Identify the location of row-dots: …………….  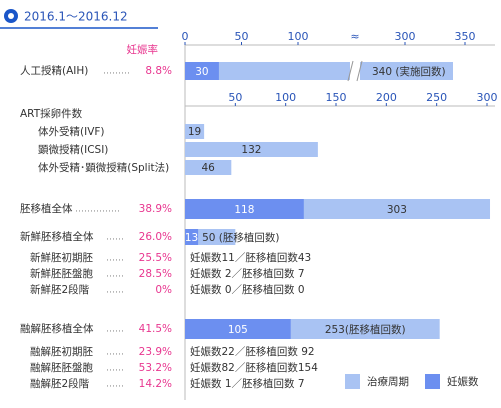
(97, 210).